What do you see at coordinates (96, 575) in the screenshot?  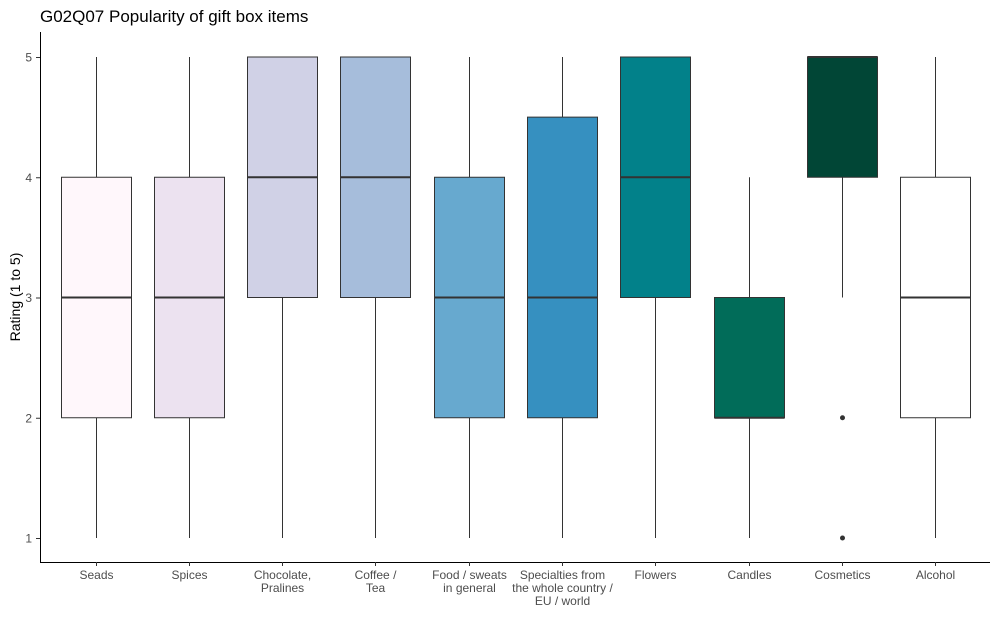 I see `x-tick-label: Seads` at bounding box center [96, 575].